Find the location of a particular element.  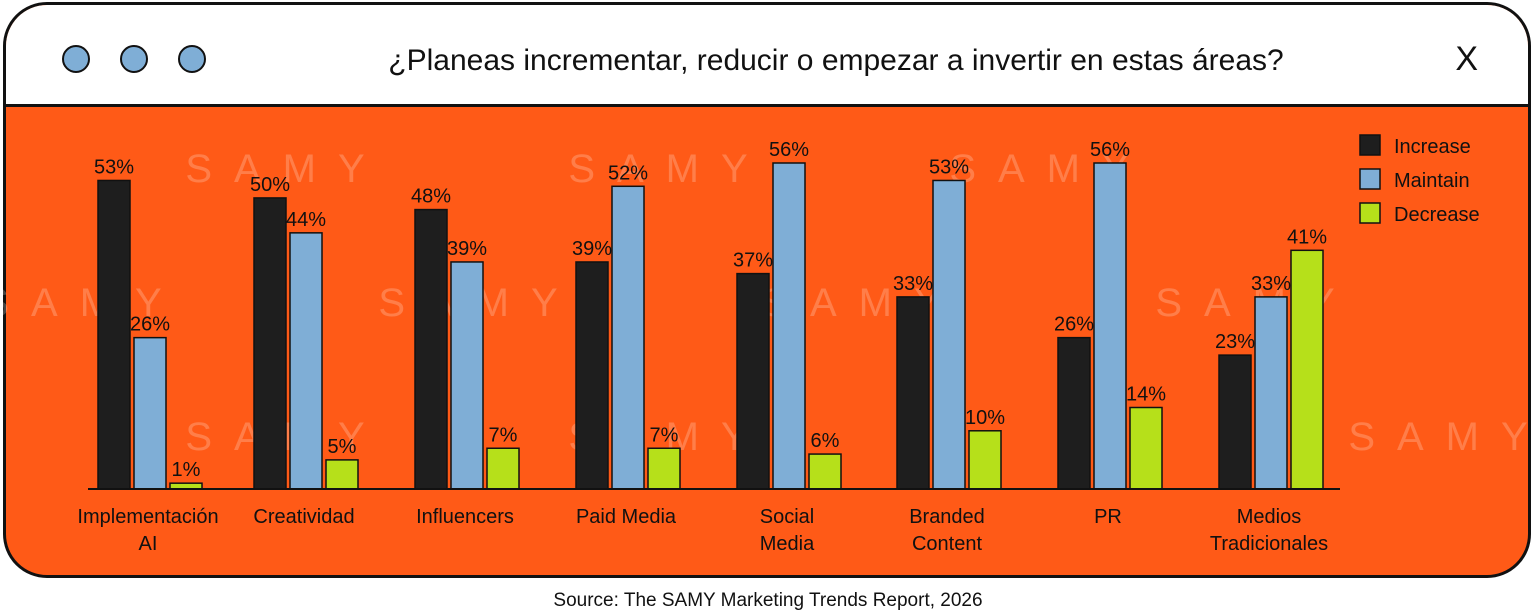

data-label: 14% is located at coordinates (1146, 395).